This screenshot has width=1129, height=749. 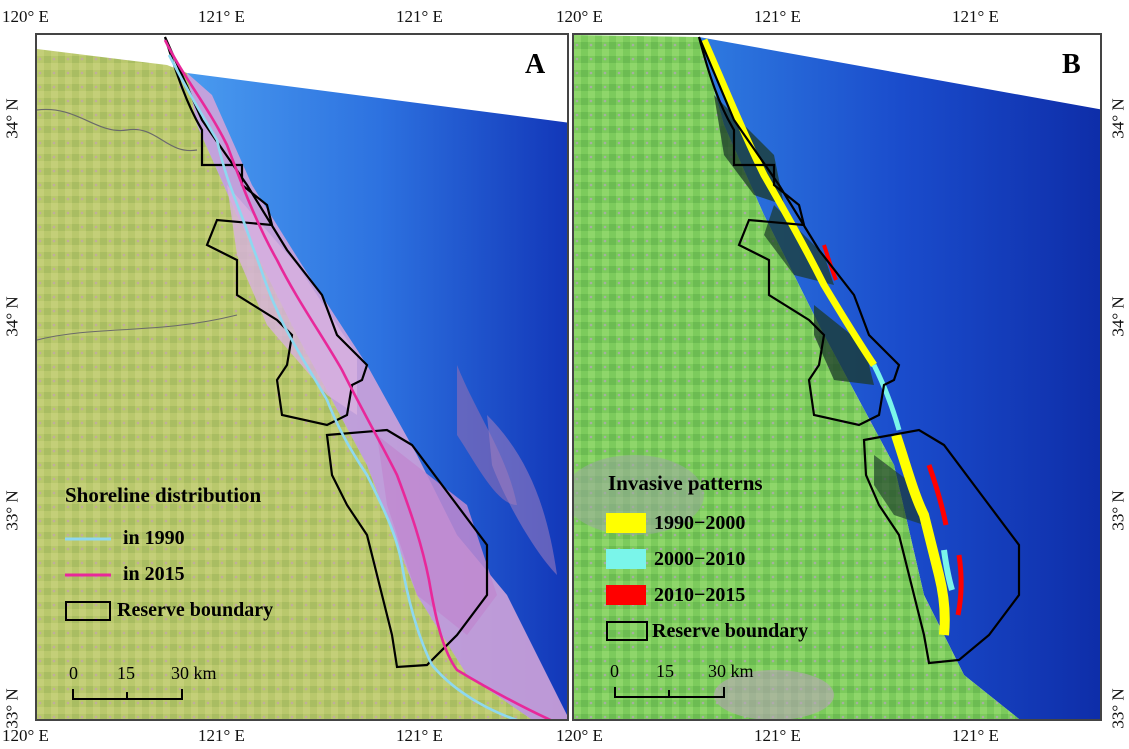 I want to click on top-lon-label-6: 121° E, so click(x=975, y=16).